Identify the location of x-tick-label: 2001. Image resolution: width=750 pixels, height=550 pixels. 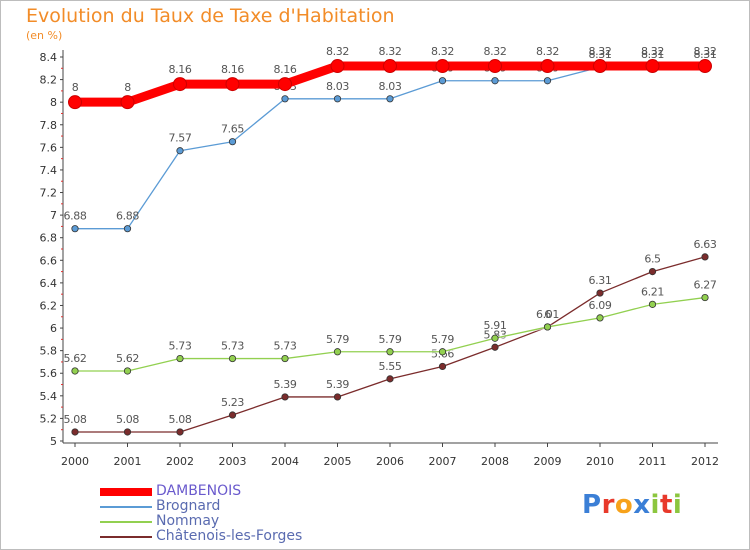
(128, 461).